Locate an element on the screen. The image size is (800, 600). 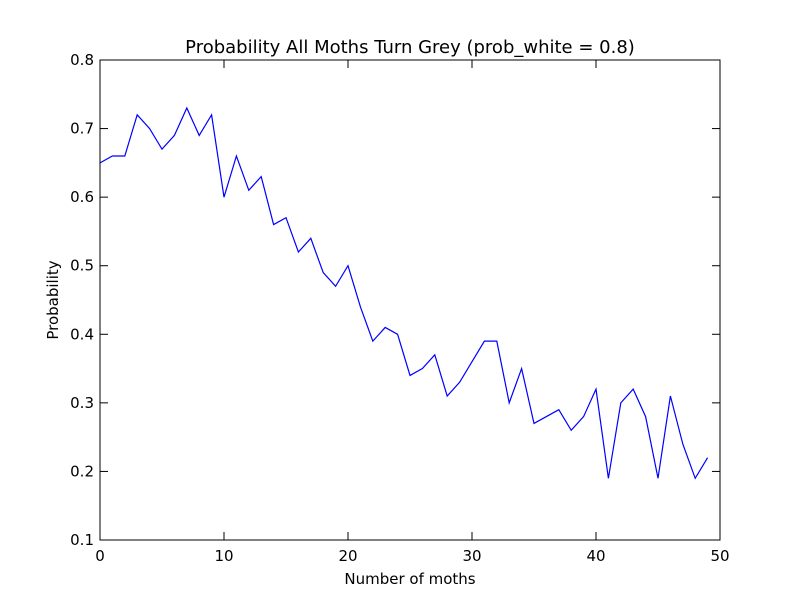
y-tick-label: 0.4 is located at coordinates (82, 334).